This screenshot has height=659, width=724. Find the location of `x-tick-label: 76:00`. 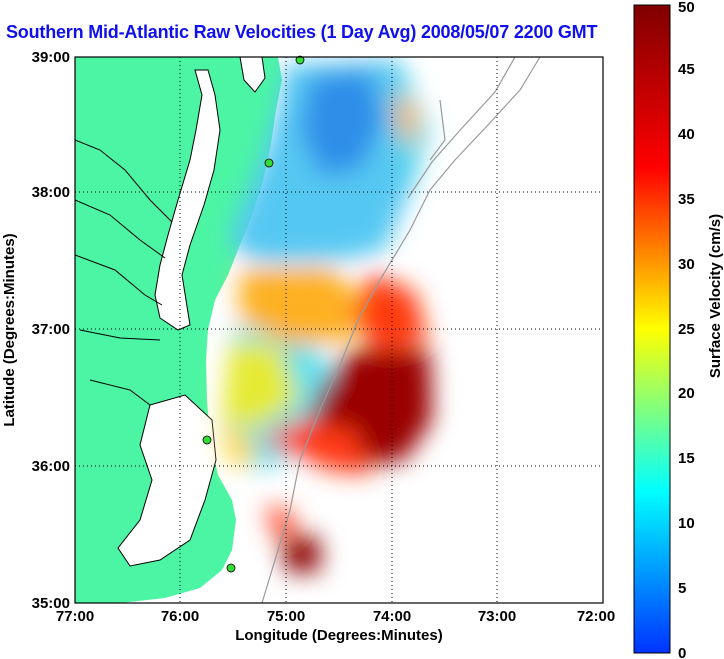

x-tick-label: 76:00 is located at coordinates (180, 616).